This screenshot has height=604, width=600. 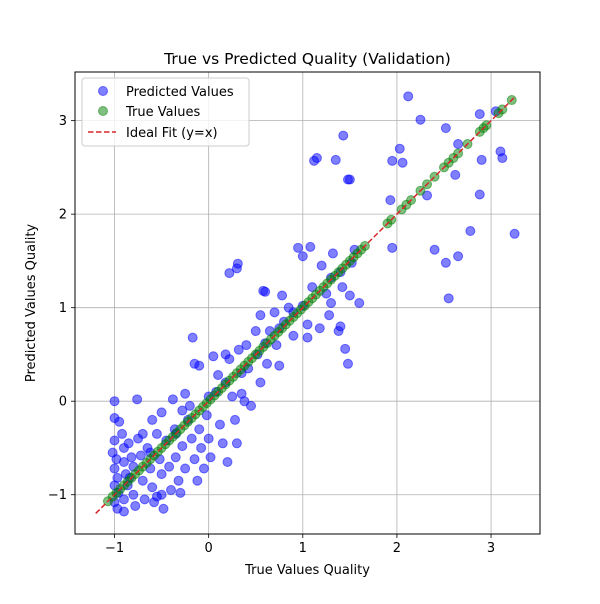 What do you see at coordinates (180, 92) in the screenshot?
I see `legend-label-predicted: Predicted Values` at bounding box center [180, 92].